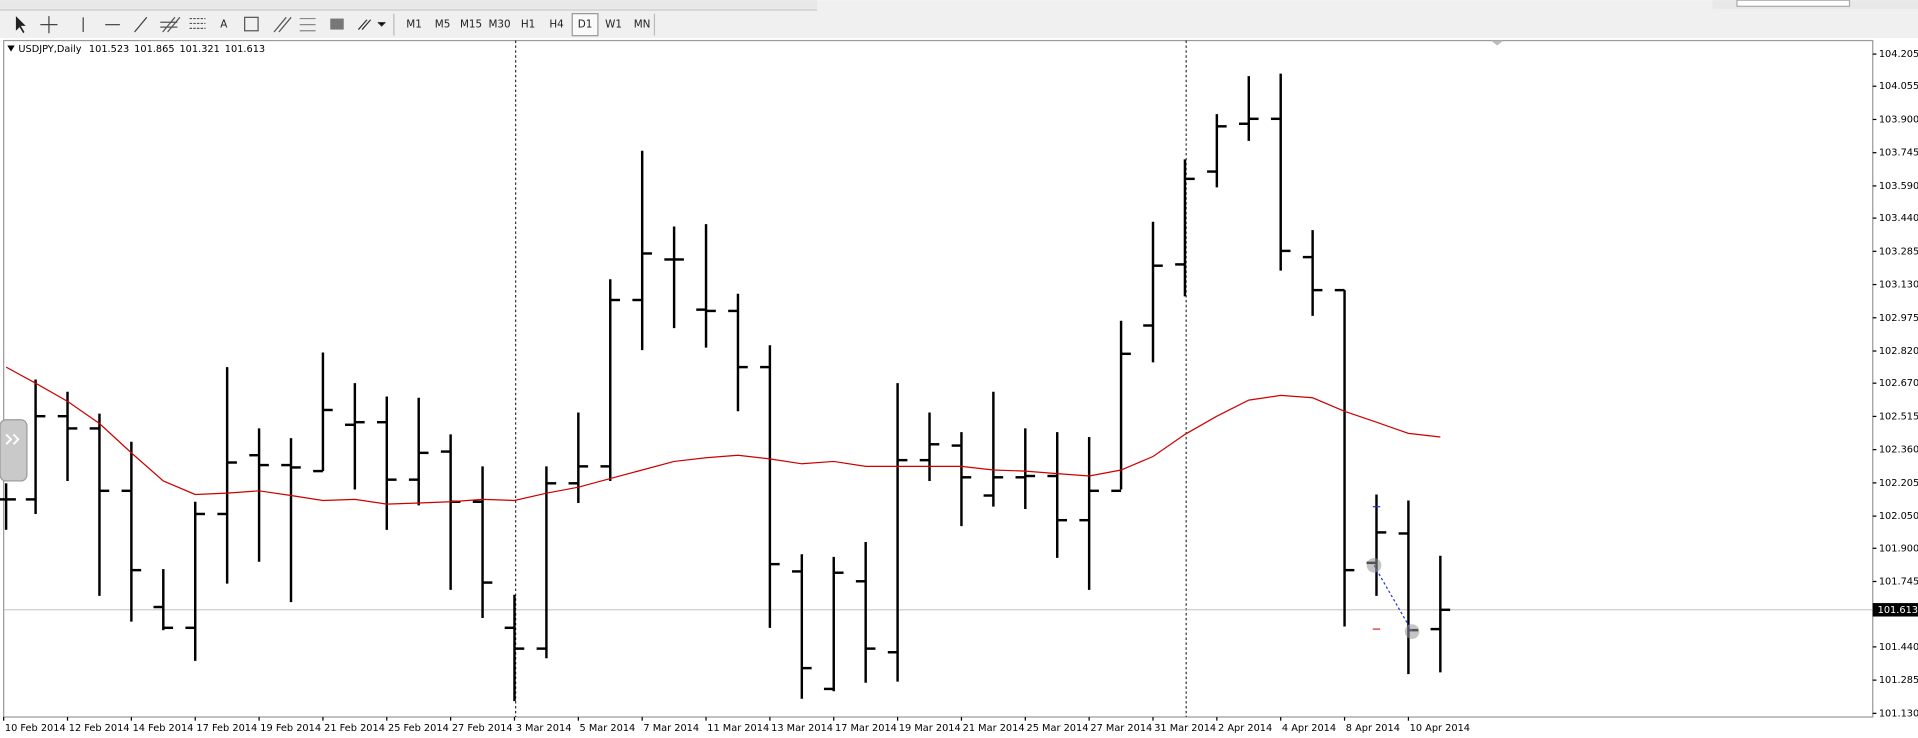  I want to click on chart-title: USDJPY,Daily, so click(49, 49).